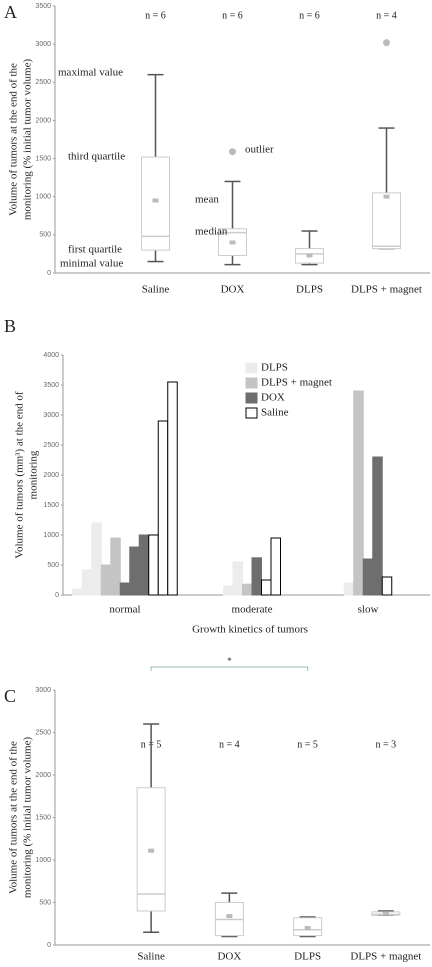 The image size is (432, 967). Describe the element at coordinates (273, 398) in the screenshot. I see `legend-label: DOX` at that location.